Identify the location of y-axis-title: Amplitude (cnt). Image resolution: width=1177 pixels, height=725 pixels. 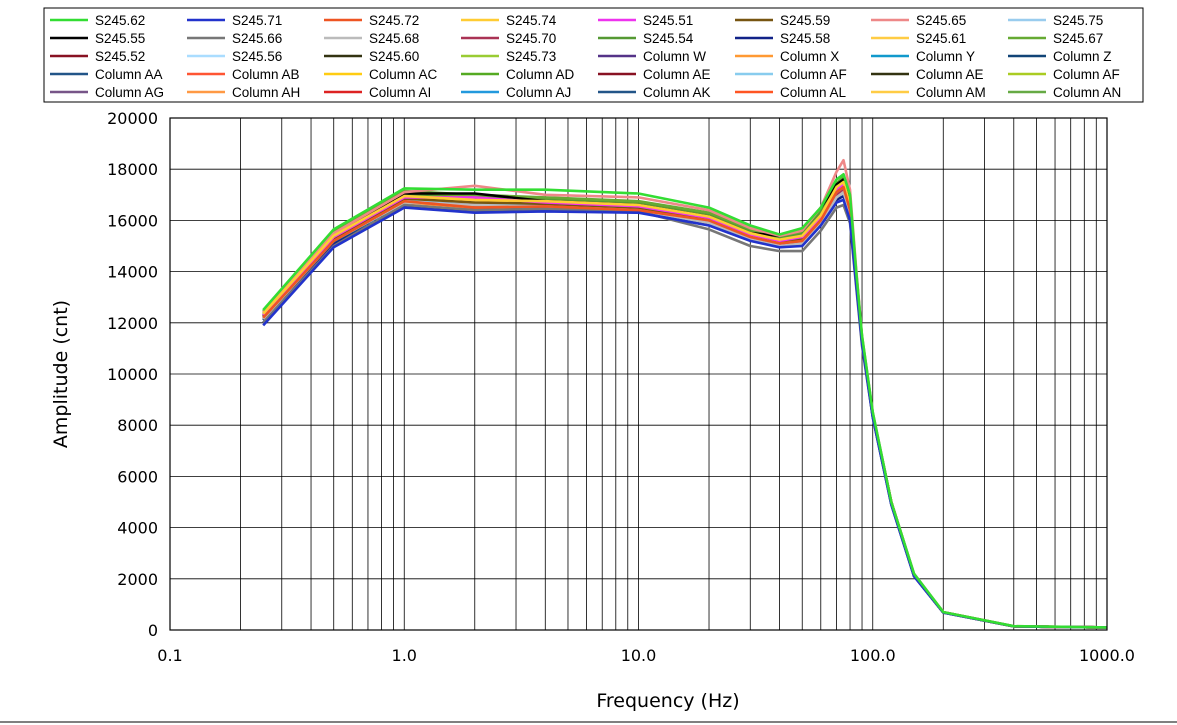
(61, 374).